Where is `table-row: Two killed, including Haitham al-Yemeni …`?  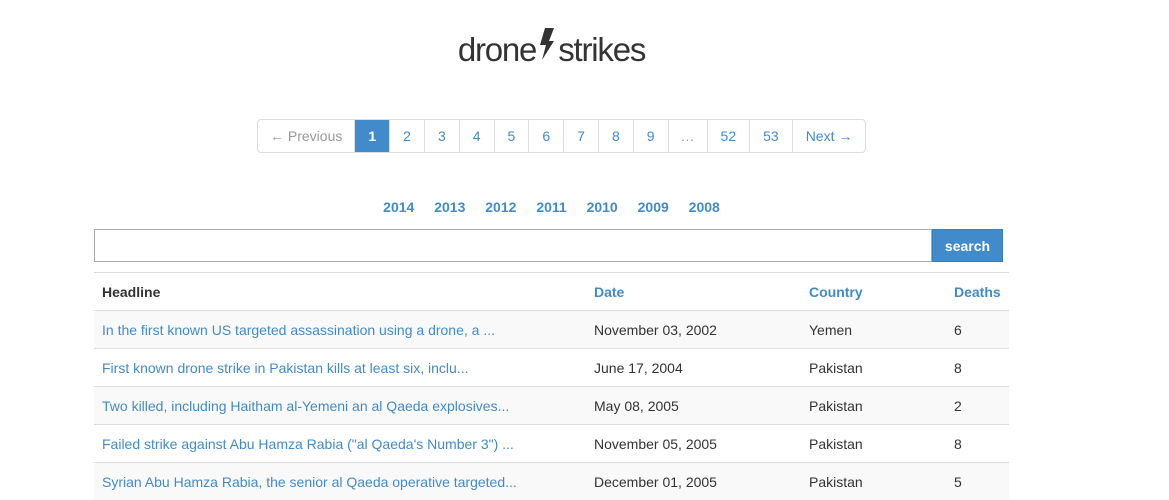 table-row: Two killed, including Haitham al-Yemeni … is located at coordinates (551, 406).